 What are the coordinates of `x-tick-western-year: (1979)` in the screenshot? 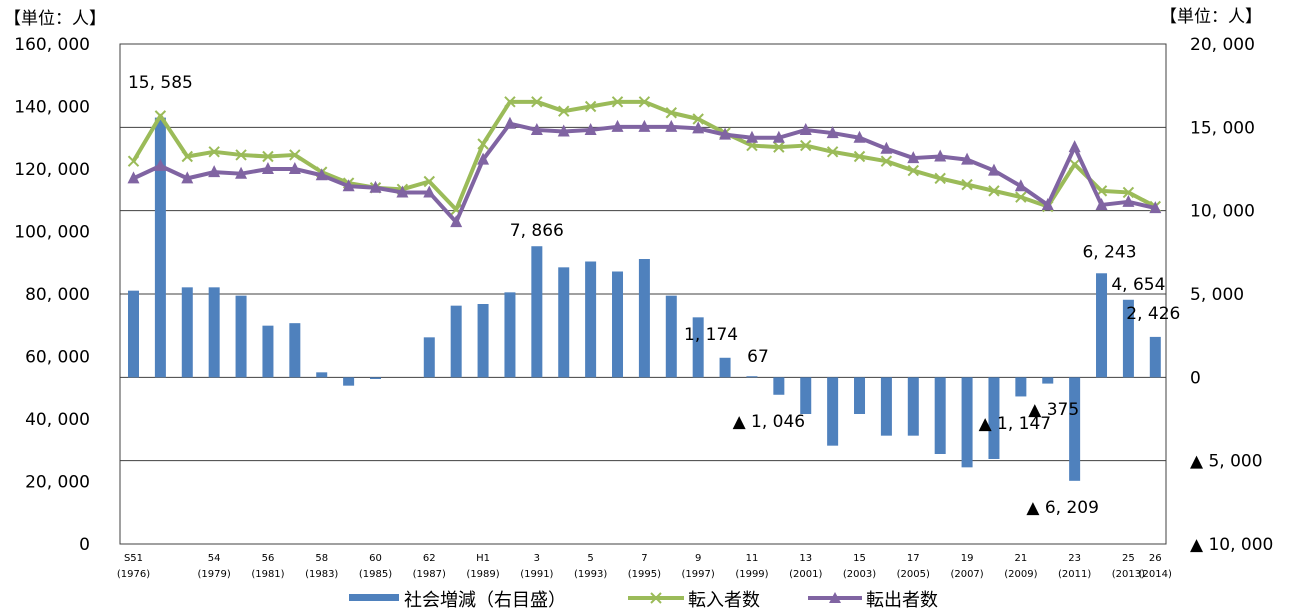 It's located at (214, 574).